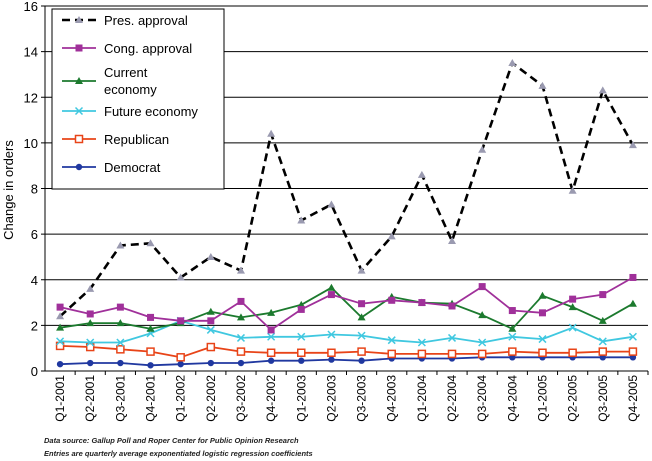 Image resolution: width=652 pixels, height=461 pixels. Describe the element at coordinates (34, 371) in the screenshot. I see `y-tick-label: 0` at that location.